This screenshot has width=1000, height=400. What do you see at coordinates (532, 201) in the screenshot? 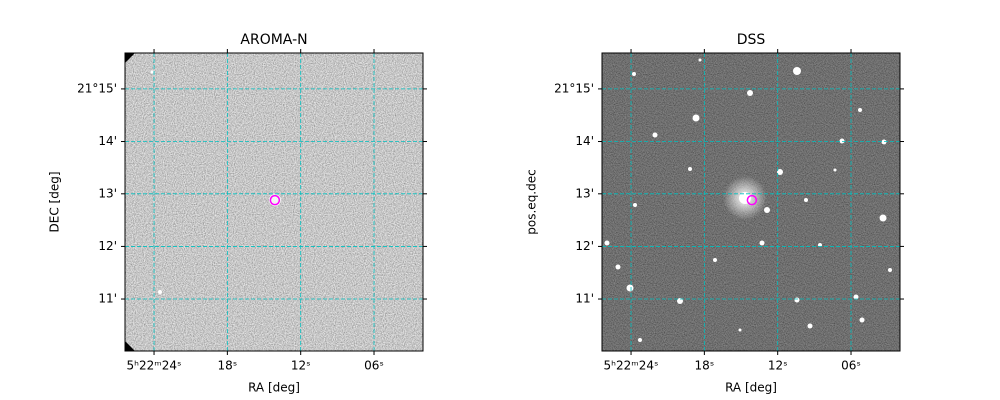
I see `y-axis-label: pos.eq.dec` at bounding box center [532, 201].